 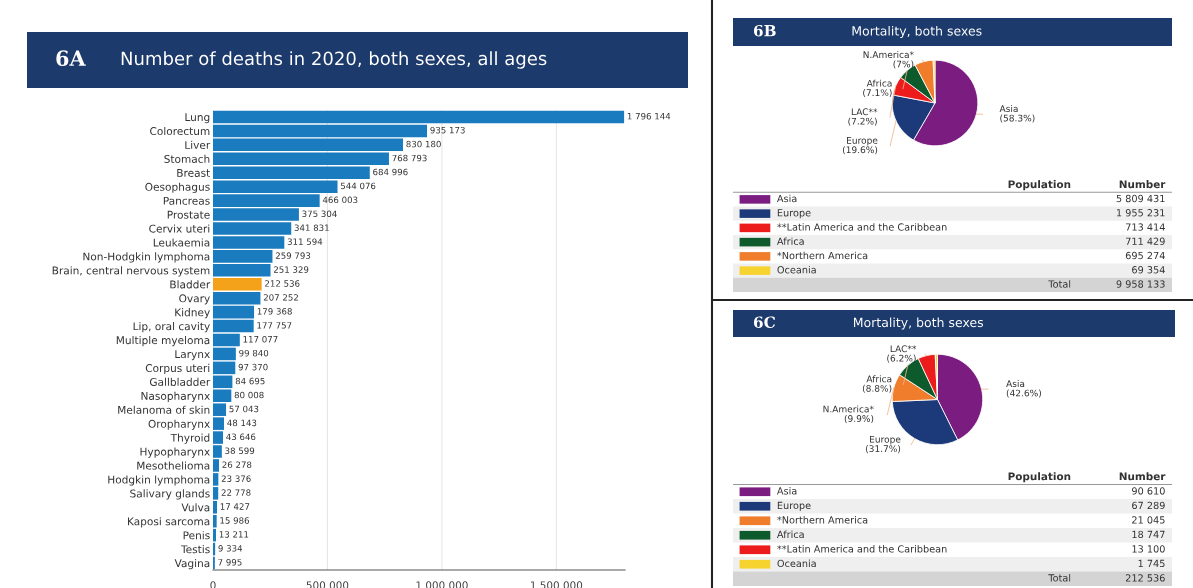 I want to click on y-tick-label: Lip, oral cavity, so click(x=171, y=327).